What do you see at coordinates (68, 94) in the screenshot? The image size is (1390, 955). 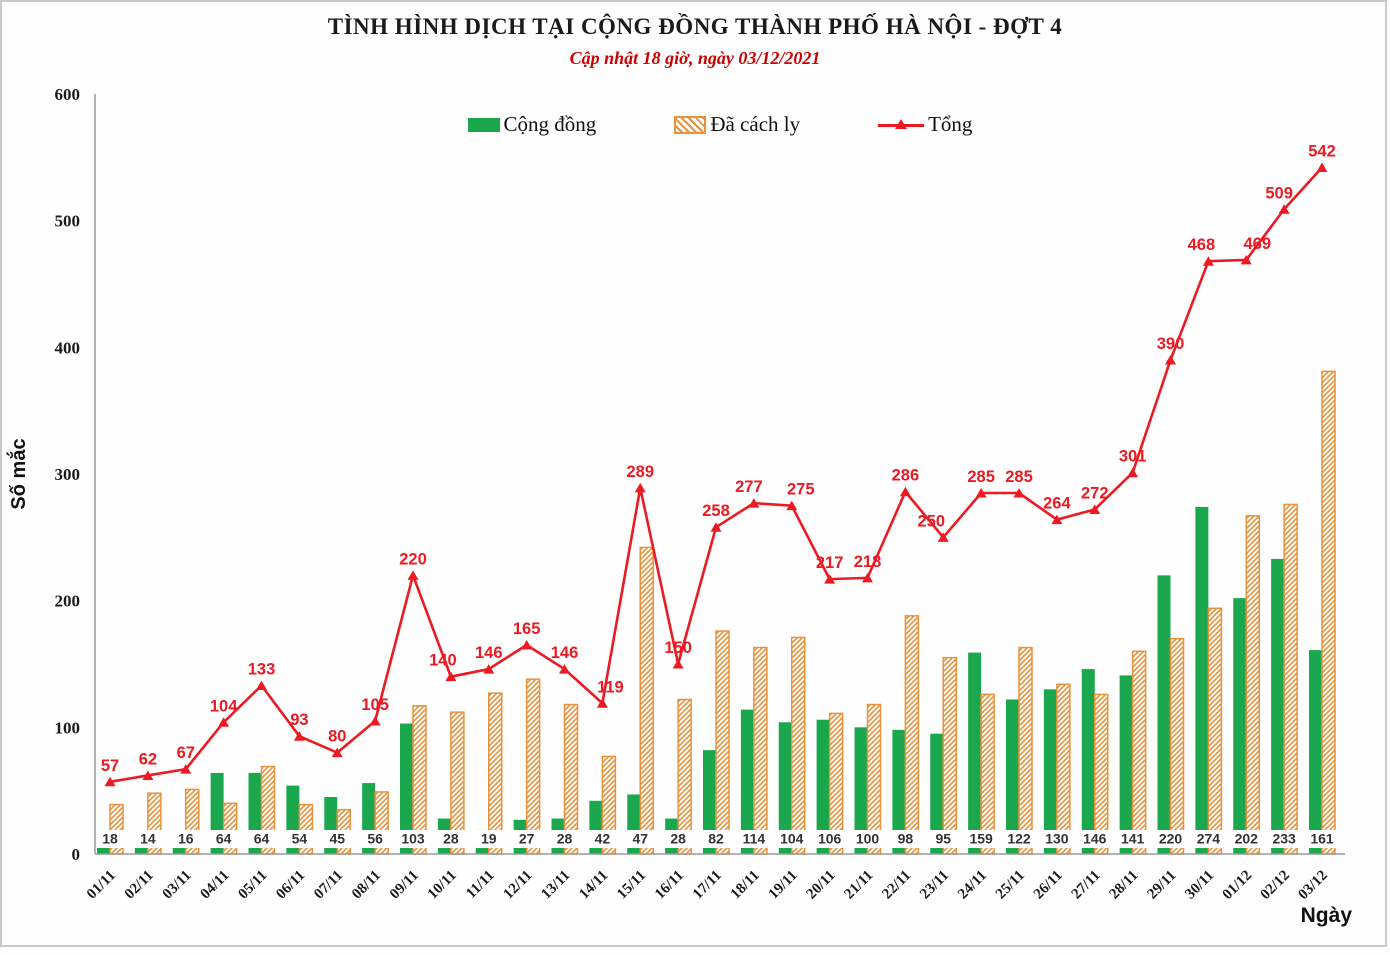 I see `y-tick-label: 600` at bounding box center [68, 94].